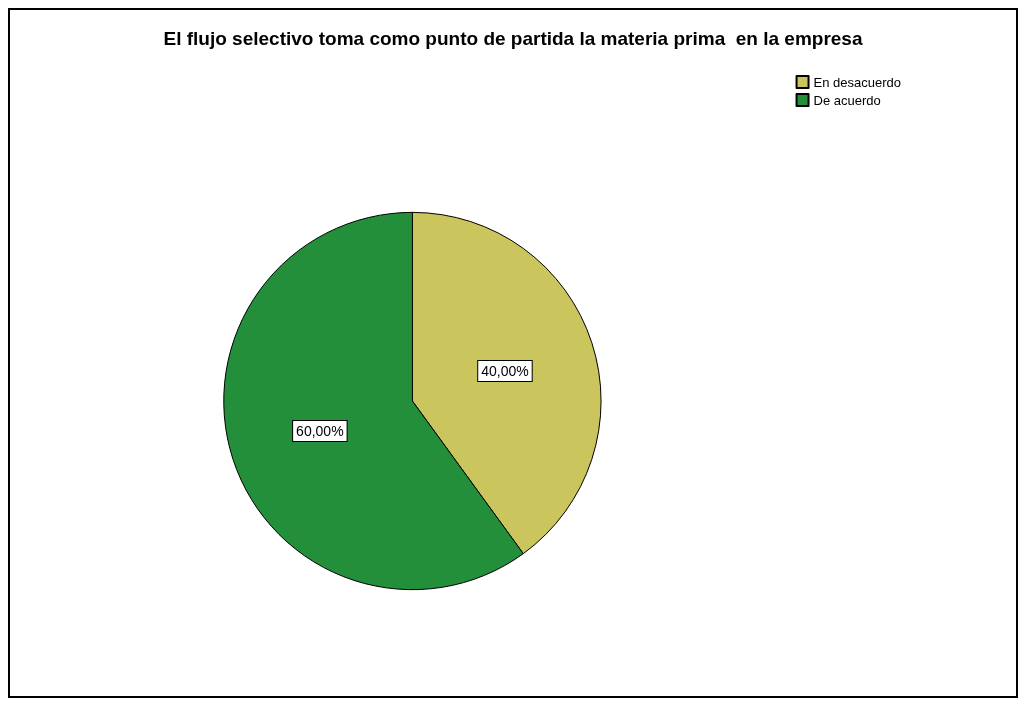 The height and width of the screenshot is (704, 1030). I want to click on data-label: 40,00%, so click(505, 370).